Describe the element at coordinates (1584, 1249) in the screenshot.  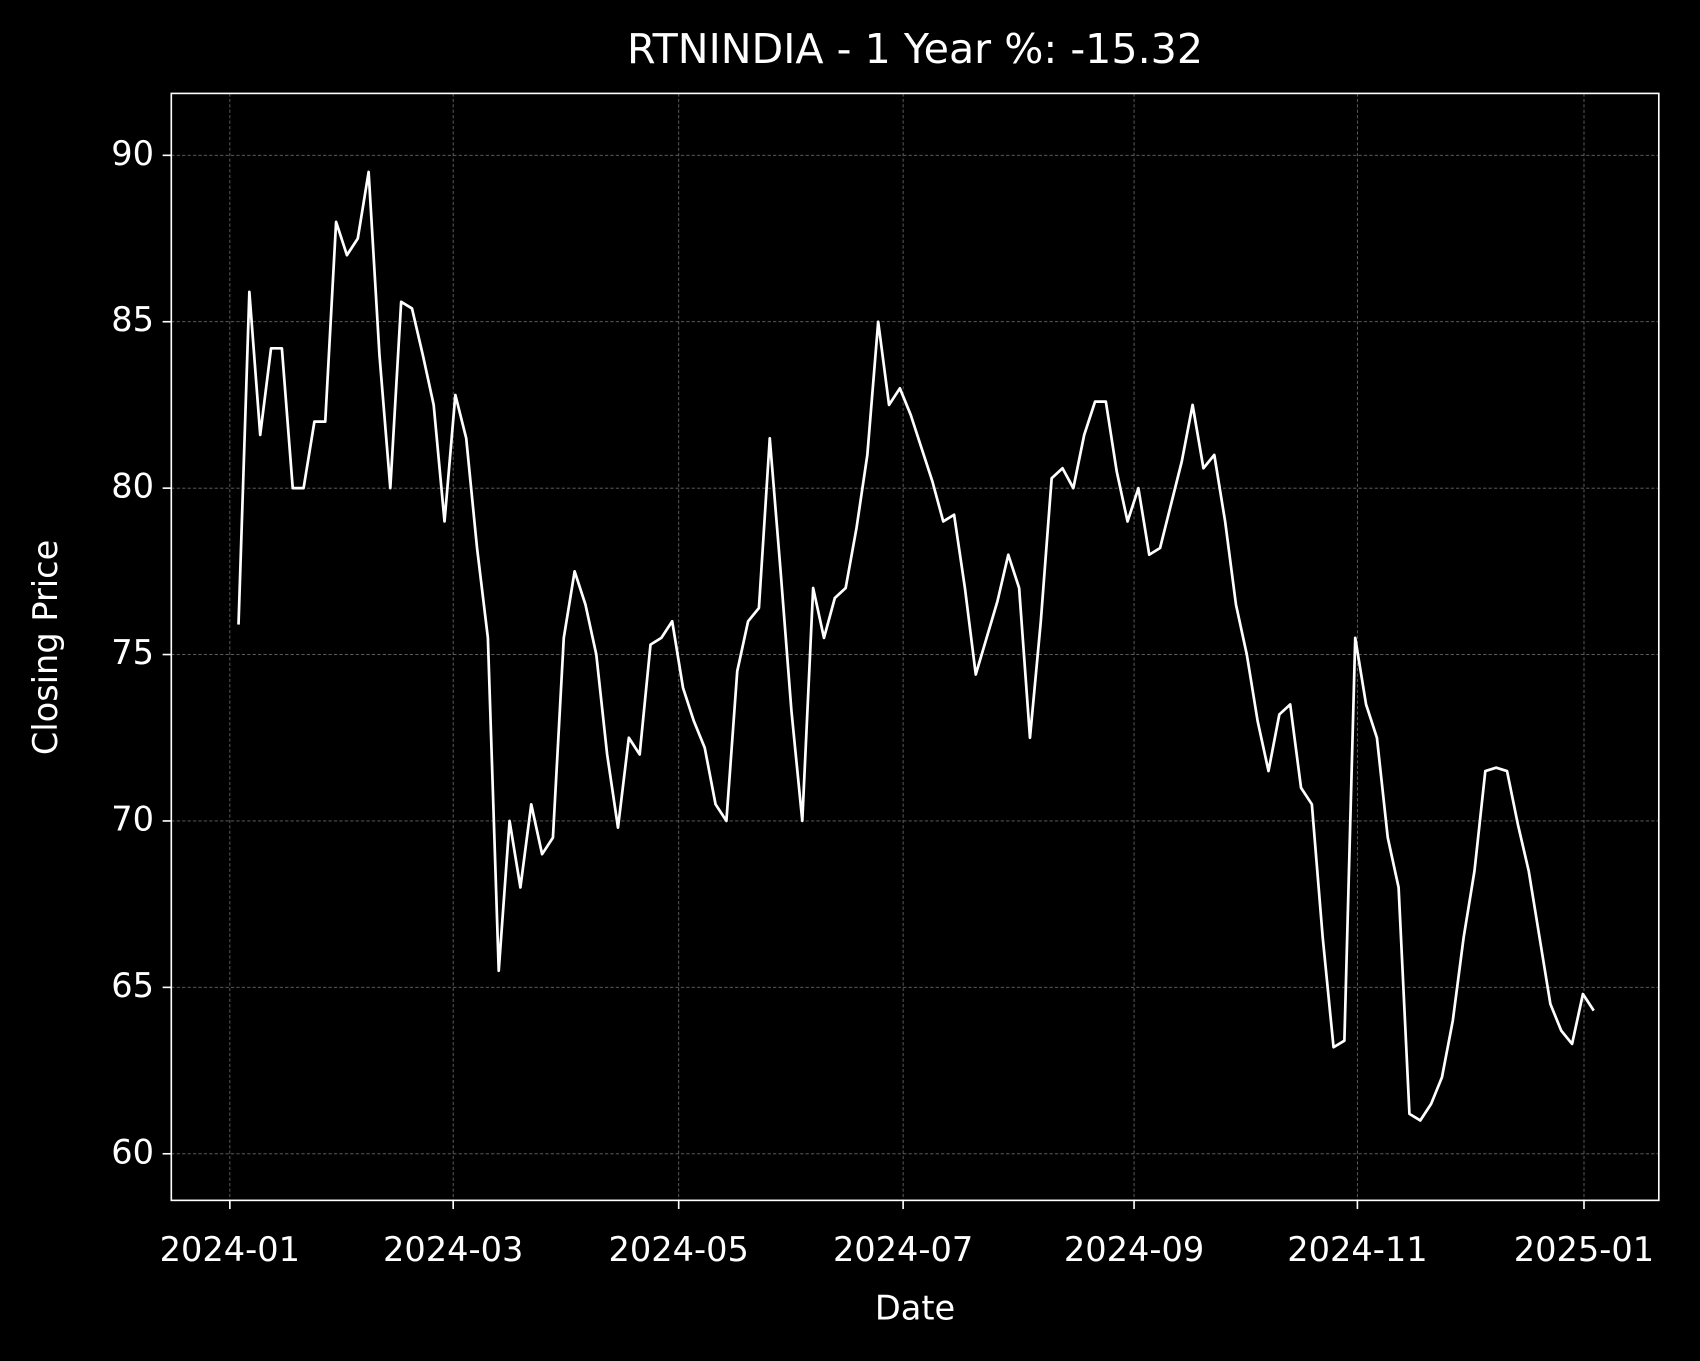
I see `x-tick-label: 2025-01` at that location.